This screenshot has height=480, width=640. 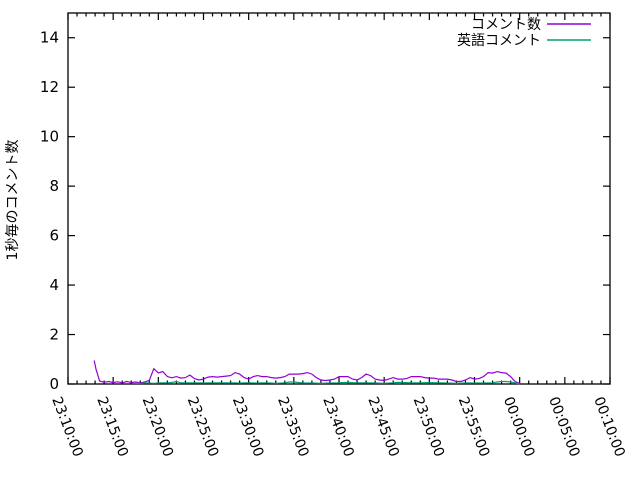 I want to click on y-tick-label: 2, so click(x=54, y=335).